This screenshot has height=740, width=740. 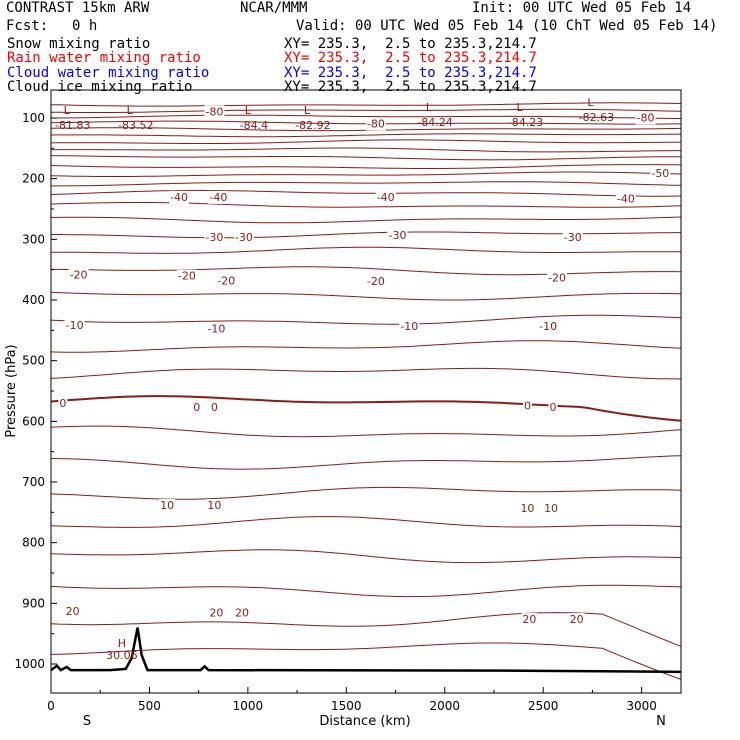 What do you see at coordinates (79, 44) in the screenshot?
I see `field-name-snow: Snow mixing ratio` at bounding box center [79, 44].